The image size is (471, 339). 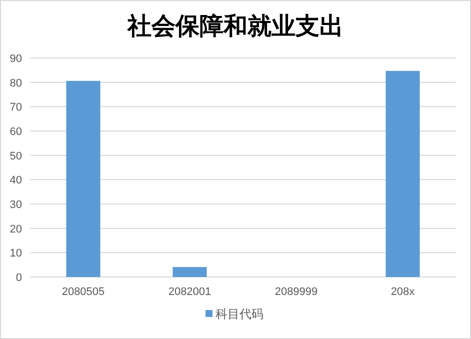 What do you see at coordinates (19, 278) in the screenshot?
I see `y-tick-label: 0` at bounding box center [19, 278].